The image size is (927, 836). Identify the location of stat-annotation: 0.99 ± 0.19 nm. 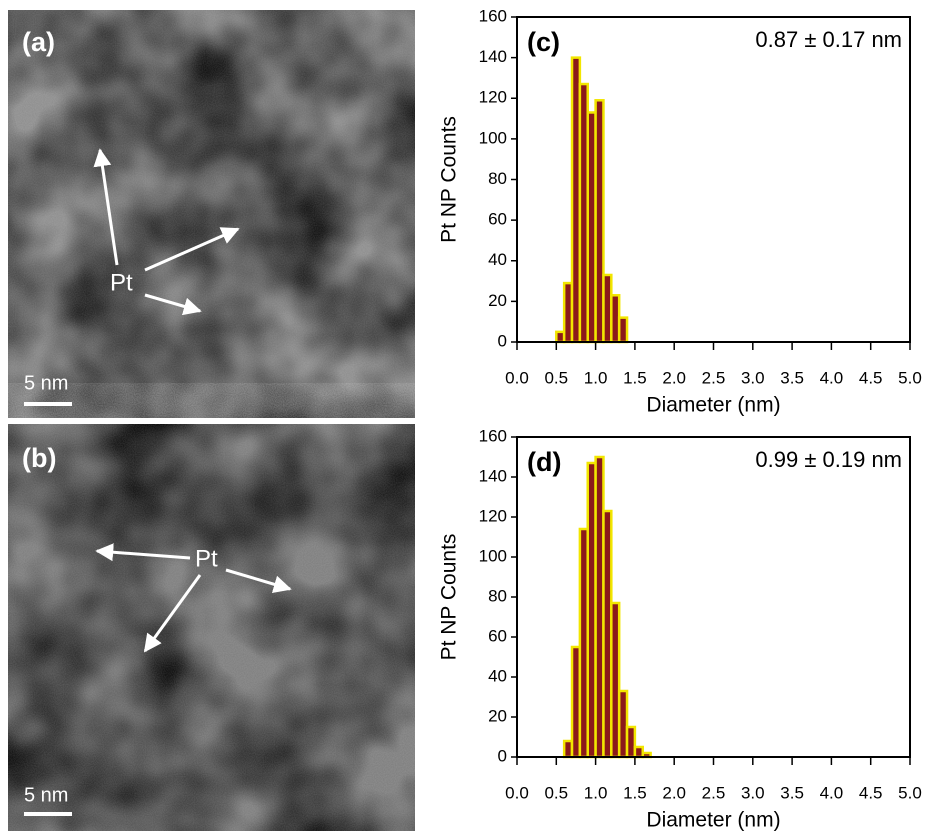
(828, 459).